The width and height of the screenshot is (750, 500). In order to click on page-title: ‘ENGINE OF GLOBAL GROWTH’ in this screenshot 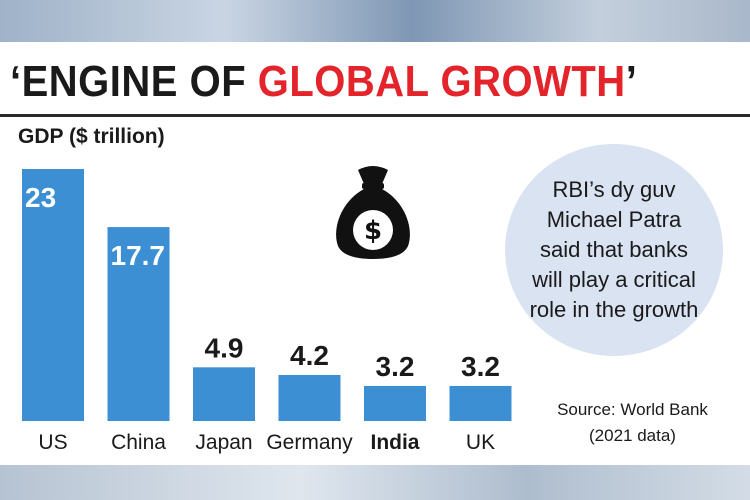, I will do `click(323, 82)`.